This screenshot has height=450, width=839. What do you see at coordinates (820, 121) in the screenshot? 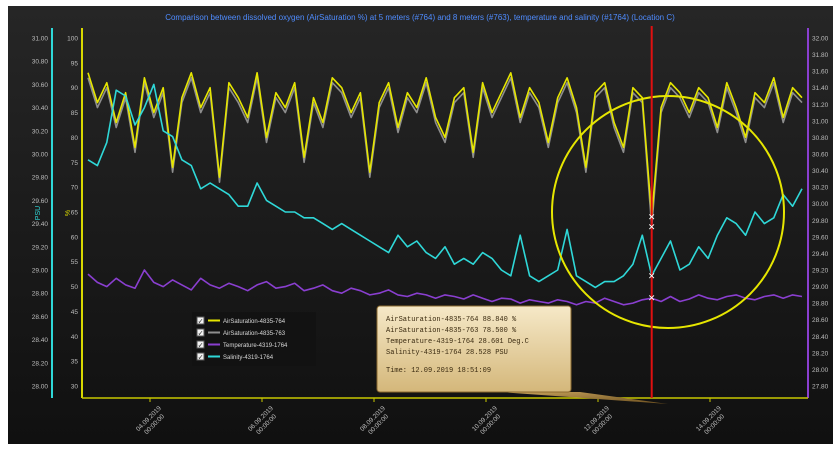
I see `temperature-tick-label: 31.00` at bounding box center [820, 121].